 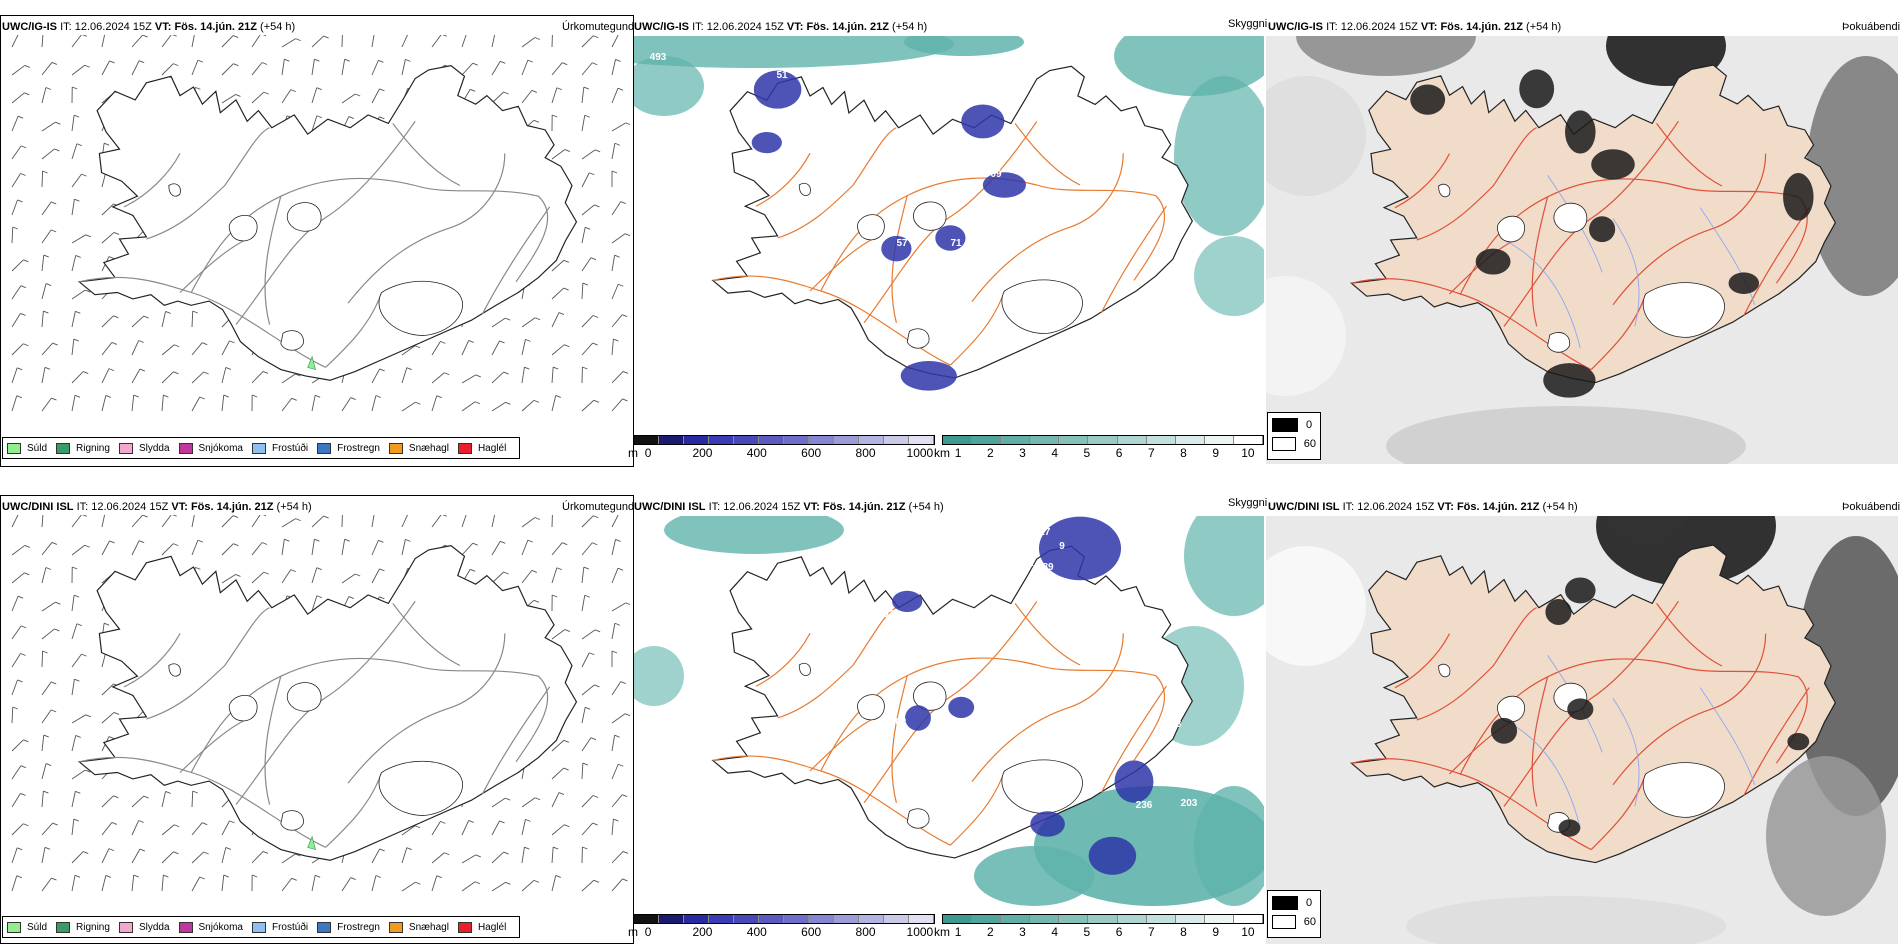 I want to click on cloud-base-label: 98, so click(x=1058, y=42).